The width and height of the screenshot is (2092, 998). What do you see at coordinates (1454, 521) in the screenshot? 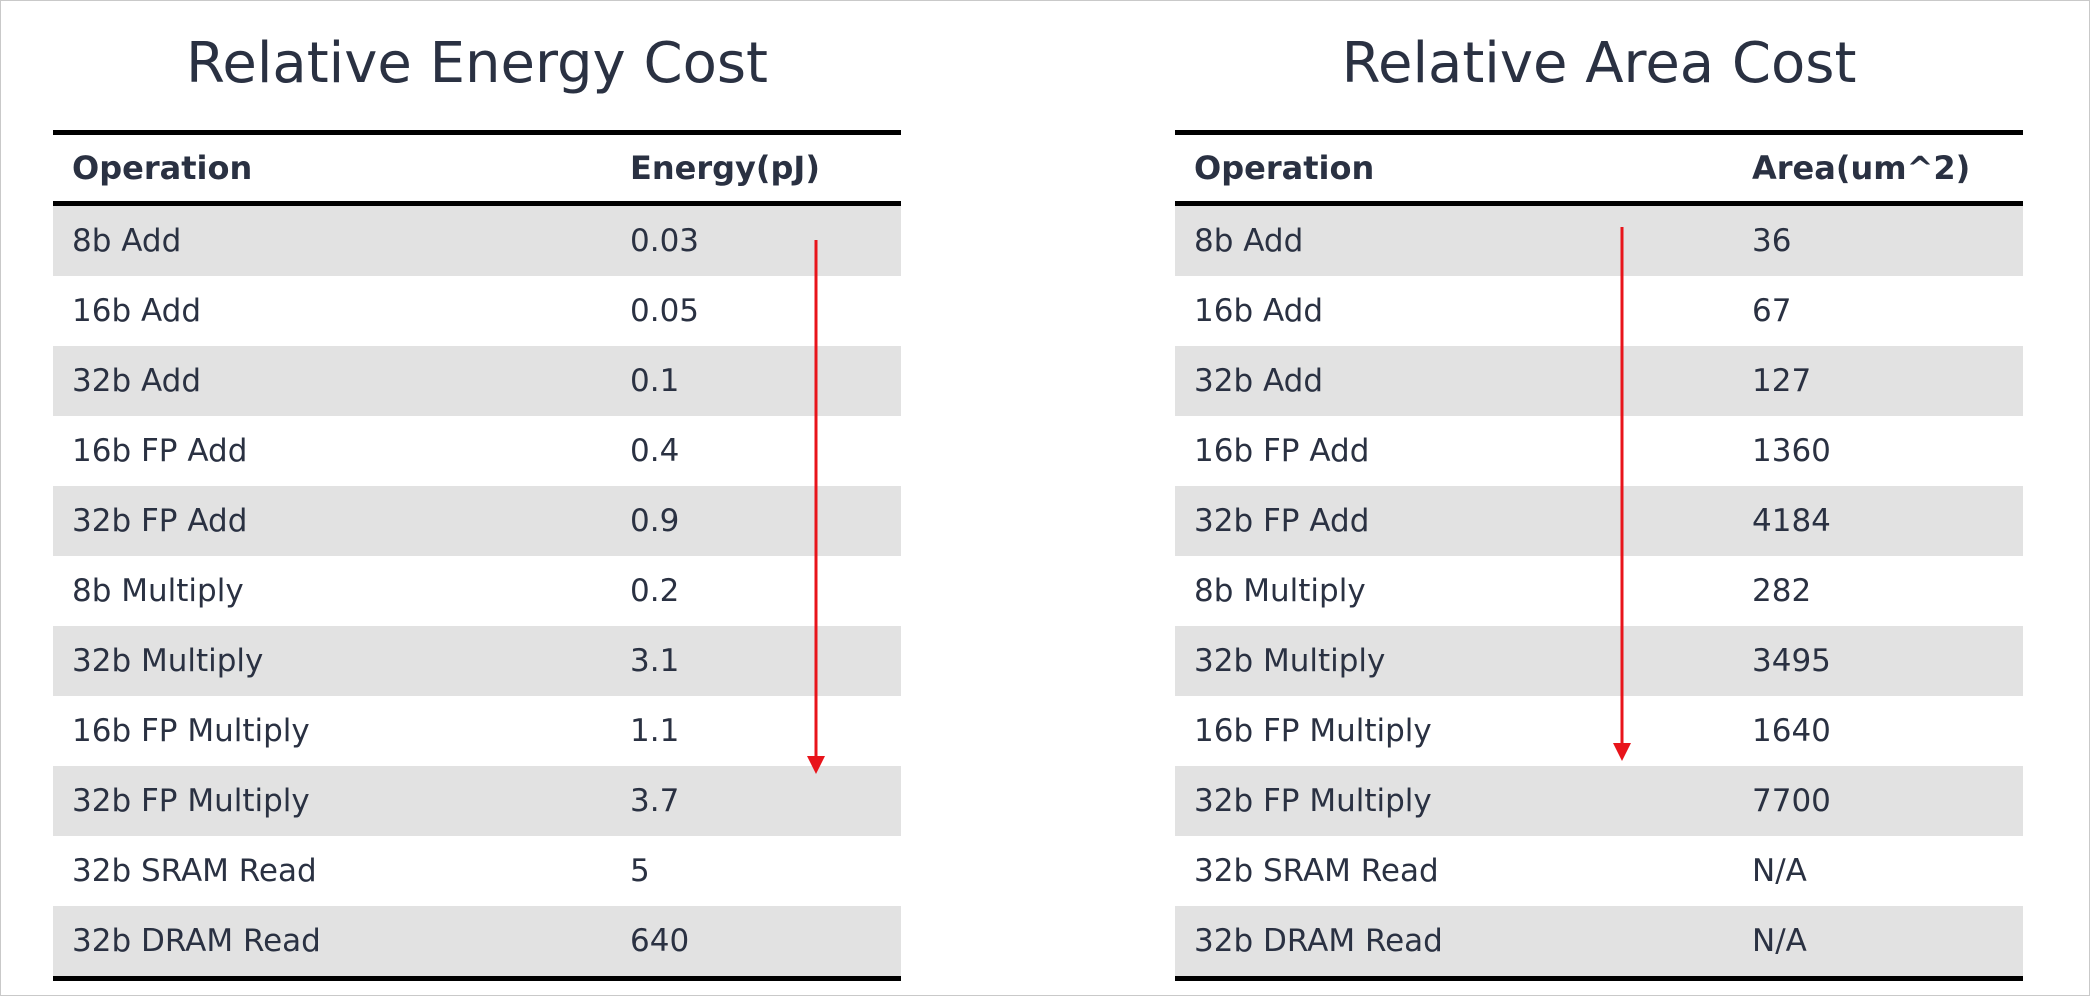
I see `area-cell-operation: 32b FP Add` at bounding box center [1454, 521].